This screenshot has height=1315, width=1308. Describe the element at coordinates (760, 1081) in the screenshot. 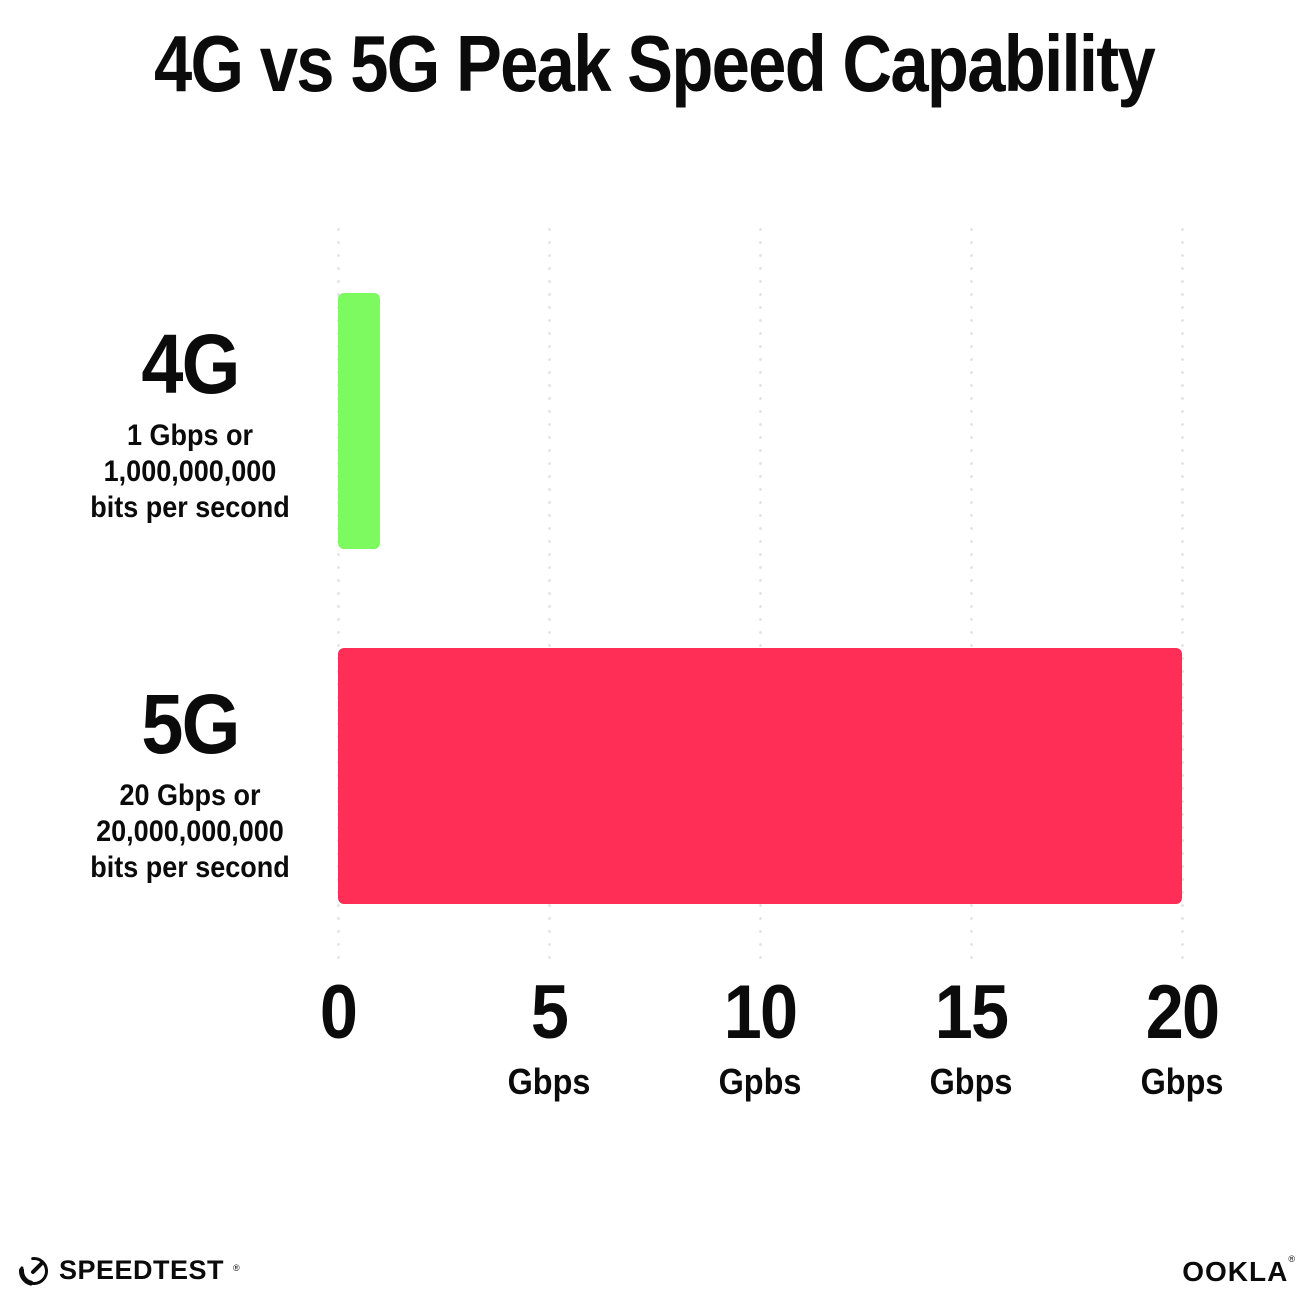

I see `x-tick-unit: Gpbs` at that location.